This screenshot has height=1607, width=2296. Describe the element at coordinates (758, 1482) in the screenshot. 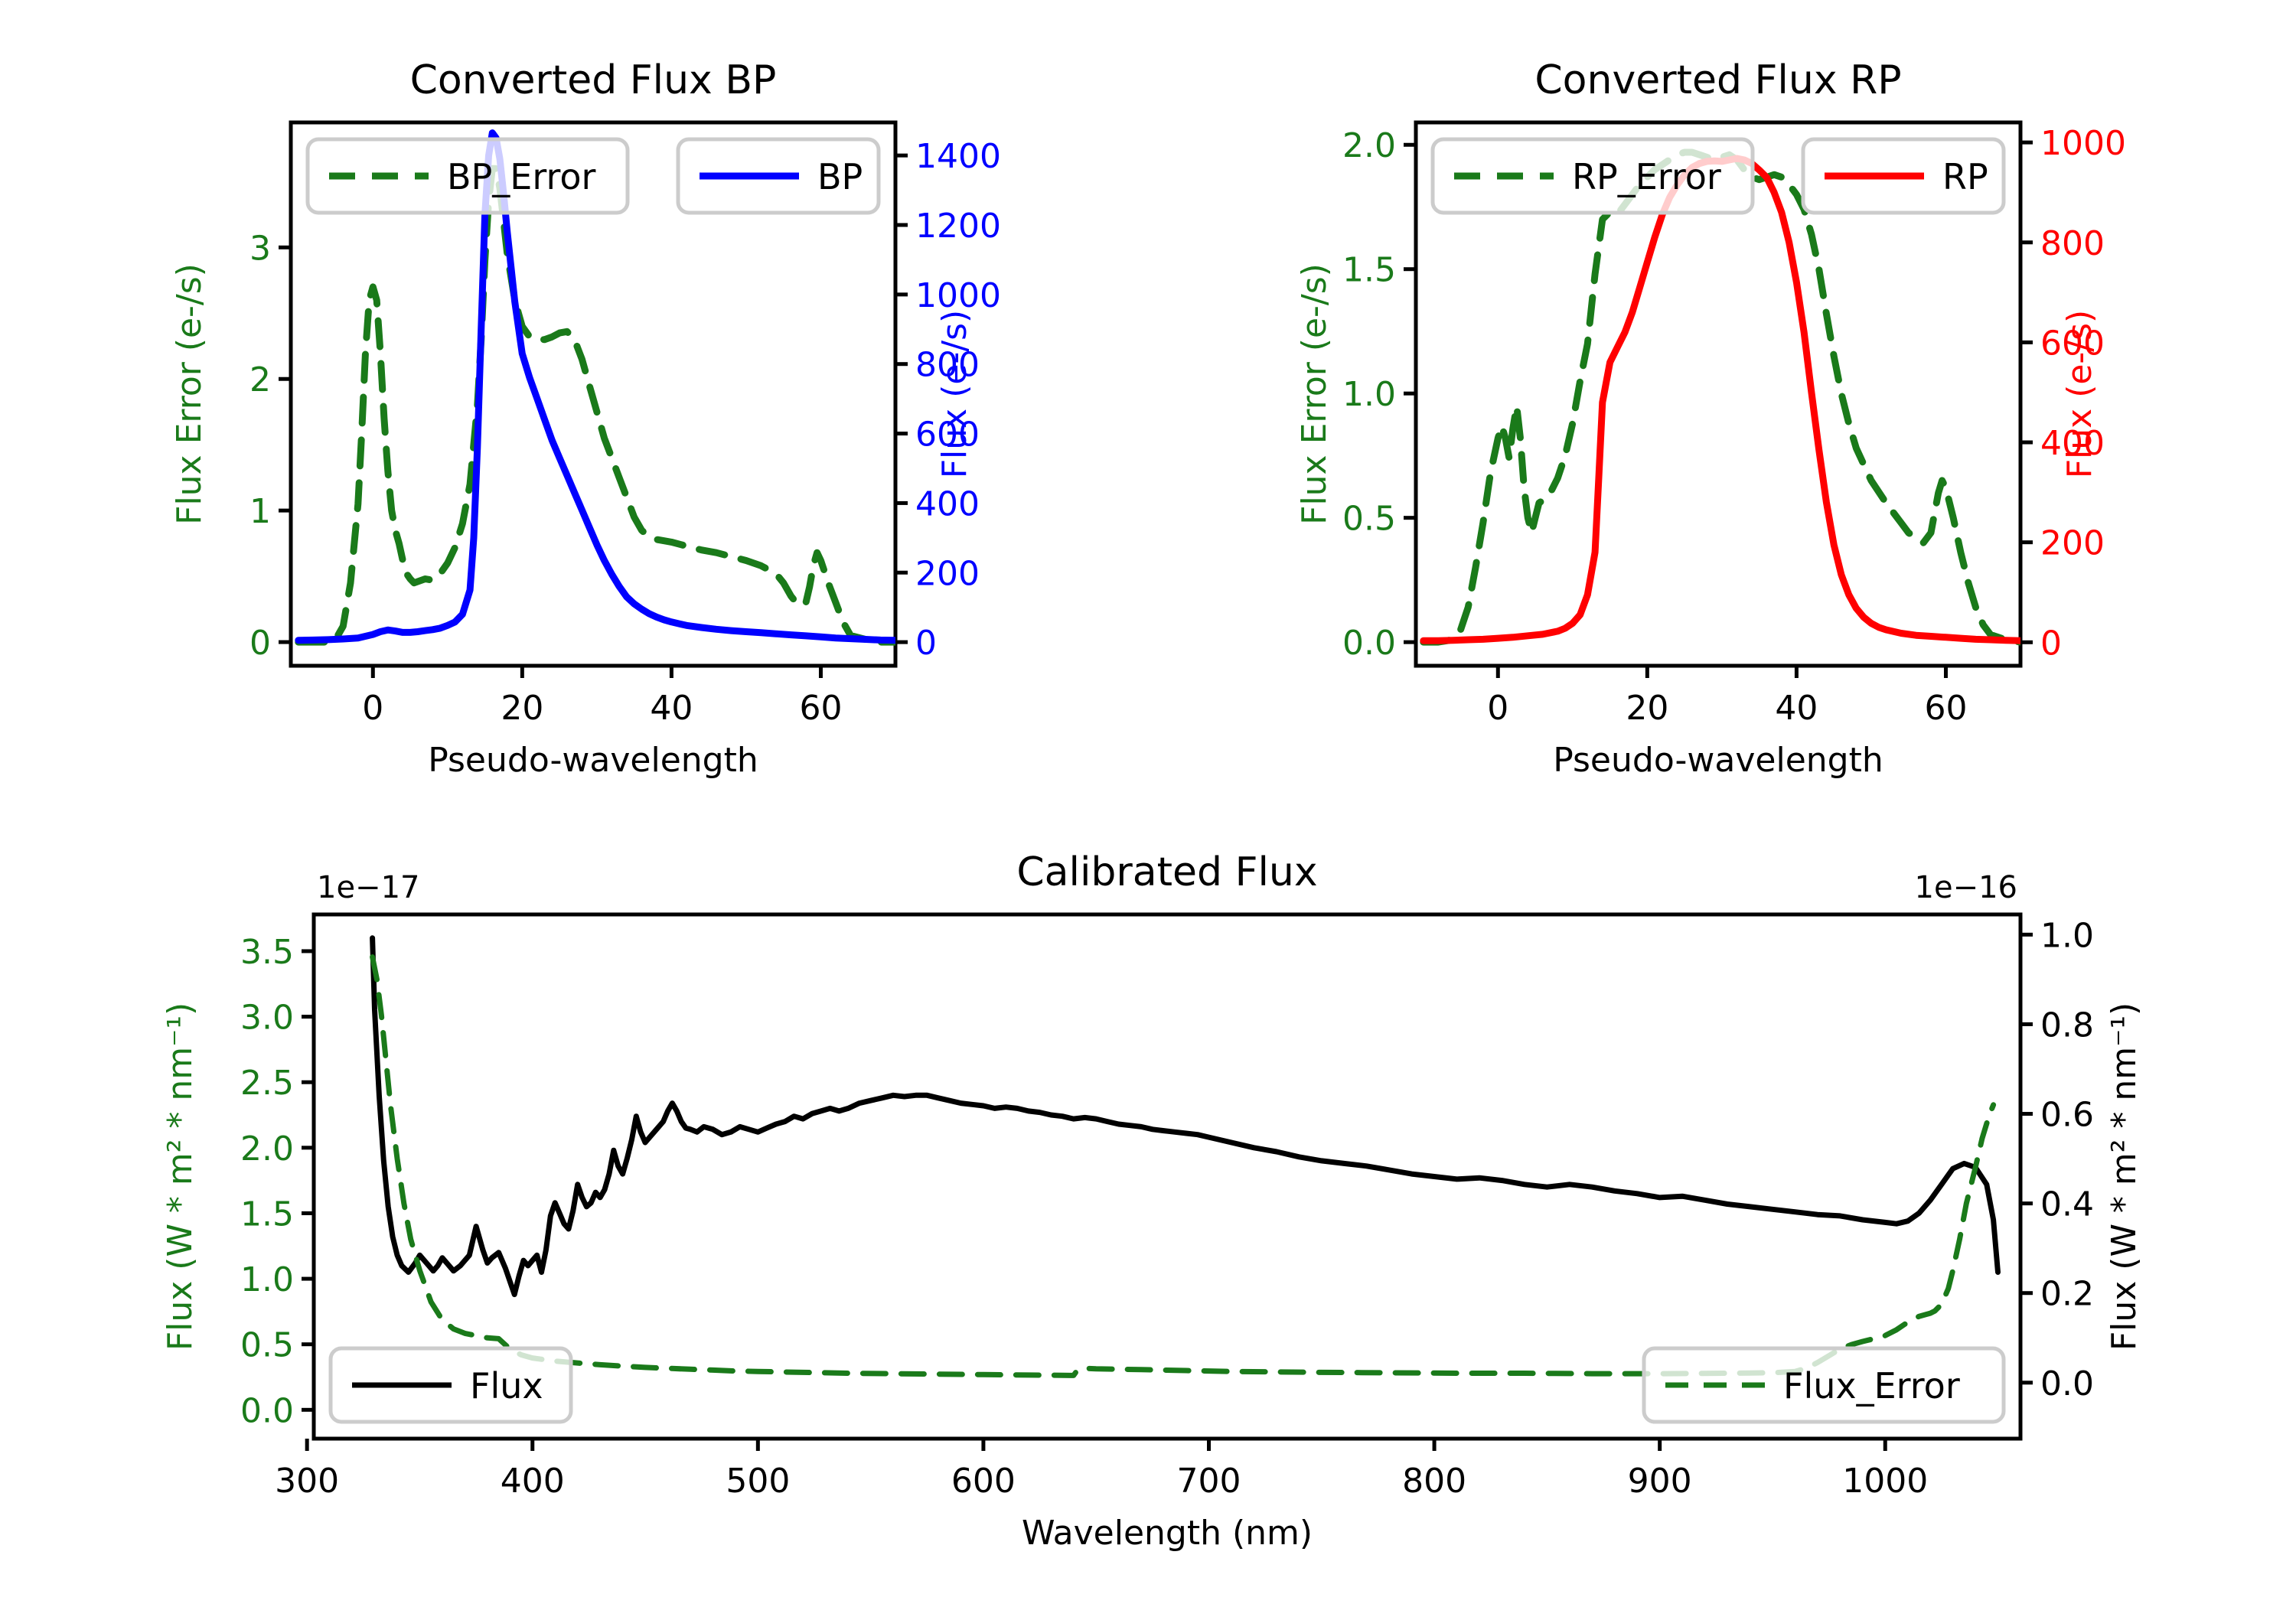

I see `x-tick-label: 500` at that location.